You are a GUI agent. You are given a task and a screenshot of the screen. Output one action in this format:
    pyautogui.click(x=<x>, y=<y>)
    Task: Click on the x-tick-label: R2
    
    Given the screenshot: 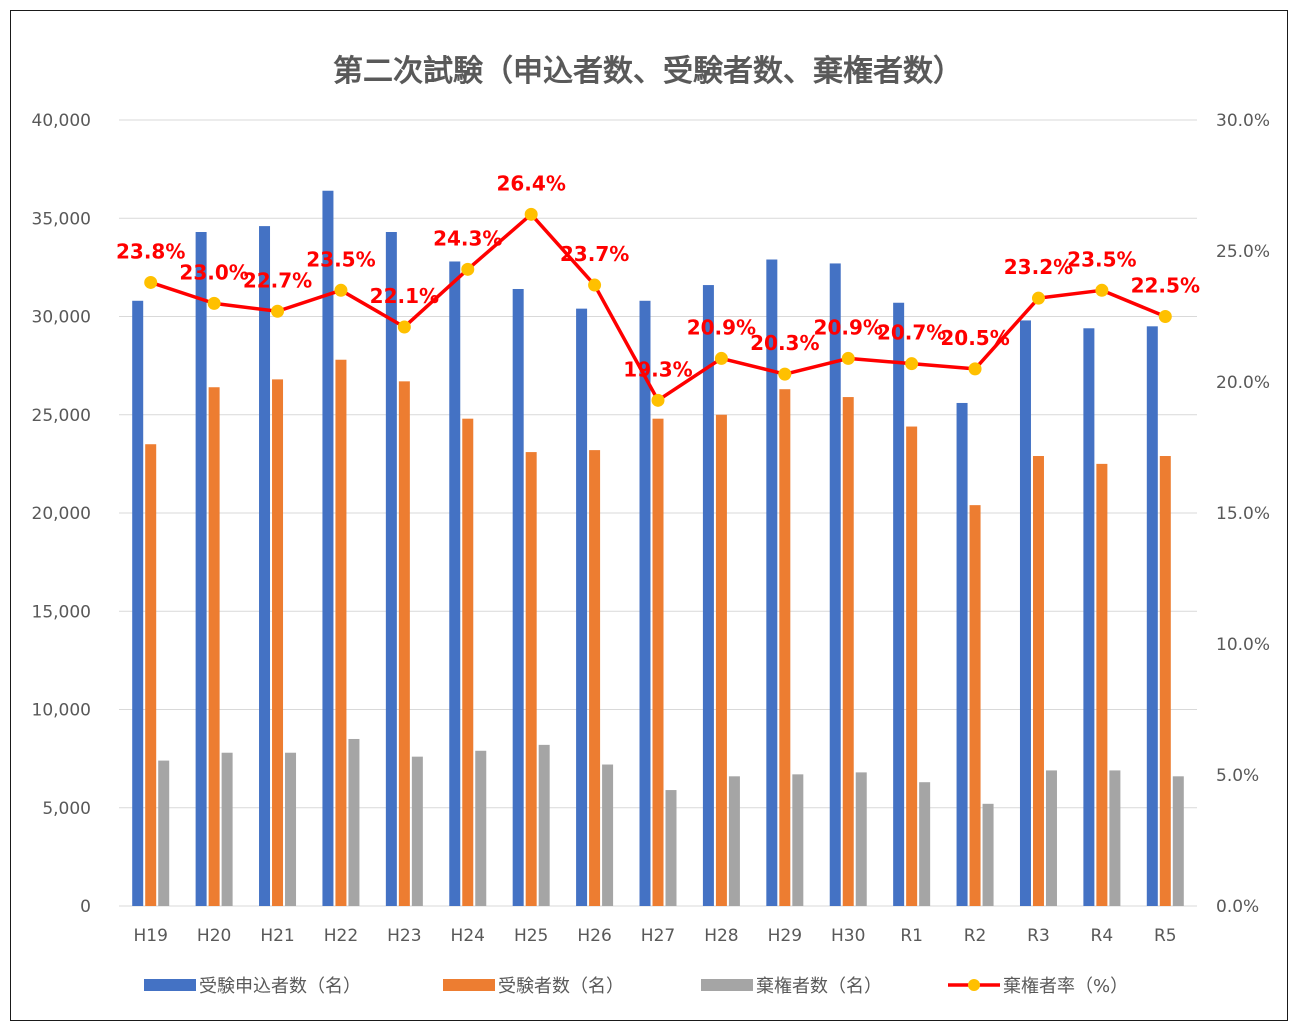 What is the action you would take?
    pyautogui.click(x=975, y=936)
    